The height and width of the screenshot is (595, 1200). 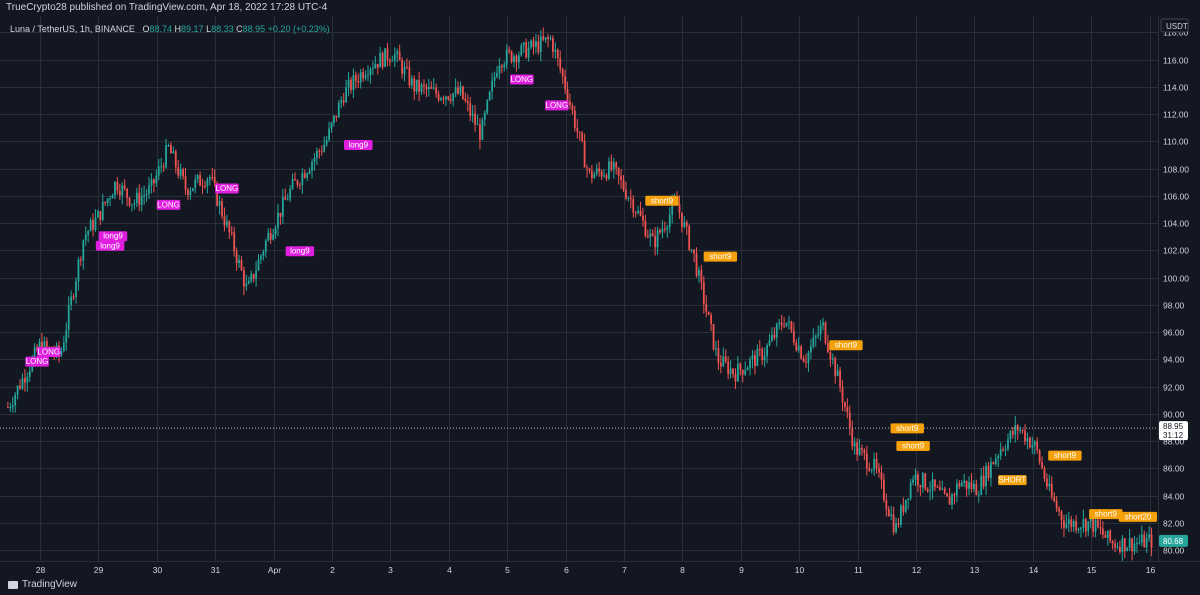 I want to click on signal-label-long9: long9, so click(x=300, y=251).